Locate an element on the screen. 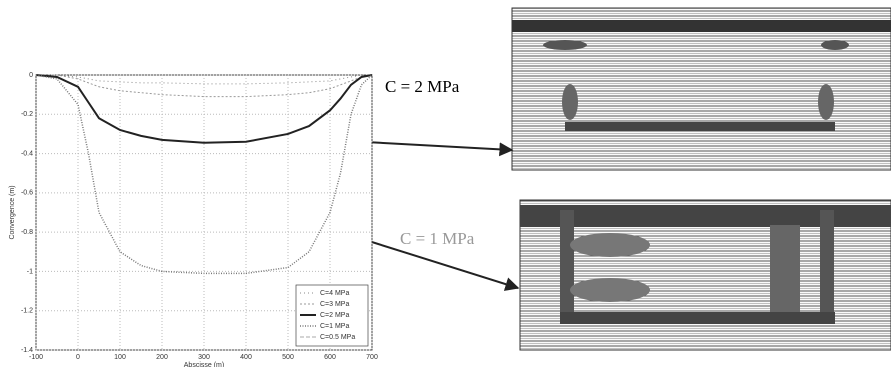 The image size is (891, 367). y-tick-label: 0 is located at coordinates (31, 75).